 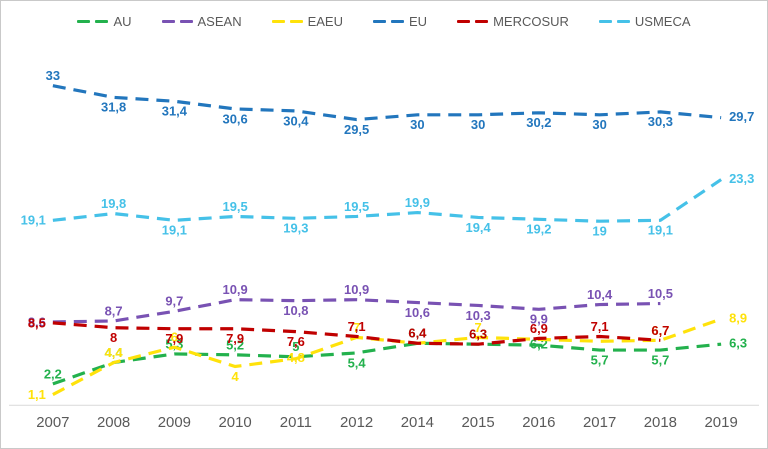 I want to click on data-label-usmeca: 19,3, so click(x=295, y=228).